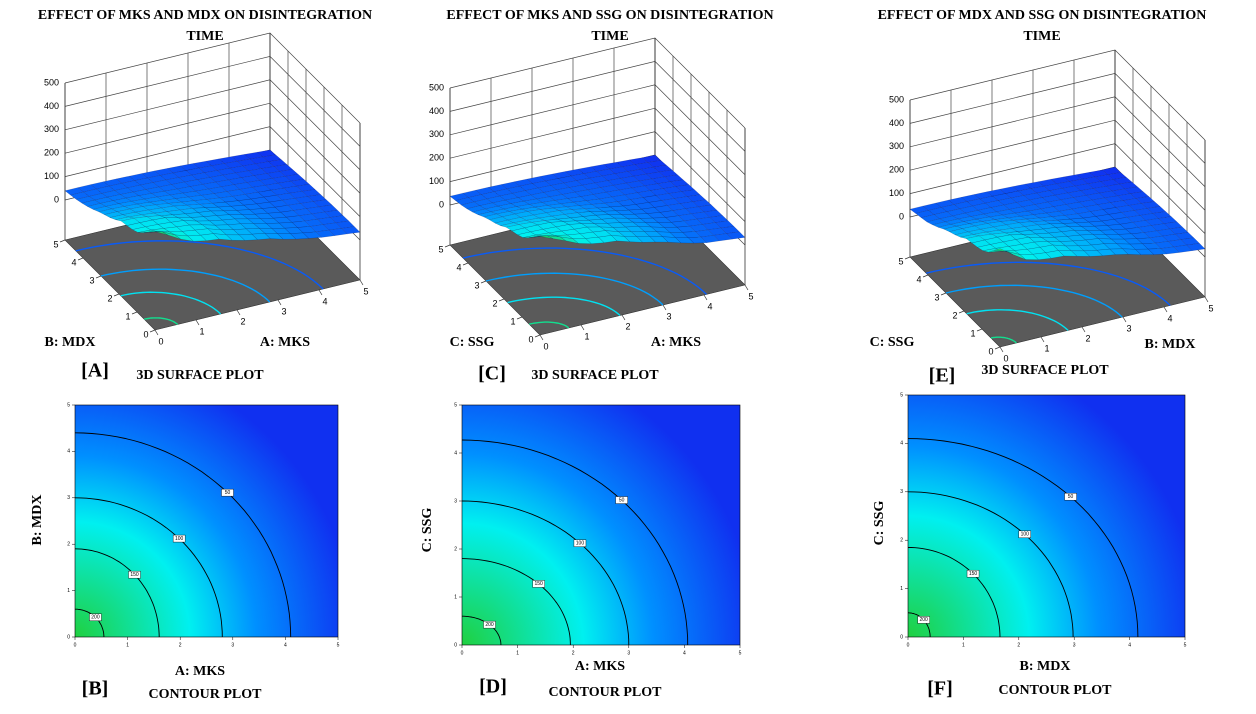  Describe the element at coordinates (892, 342) in the screenshot. I see `y-axis-label: C: SSG` at that location.